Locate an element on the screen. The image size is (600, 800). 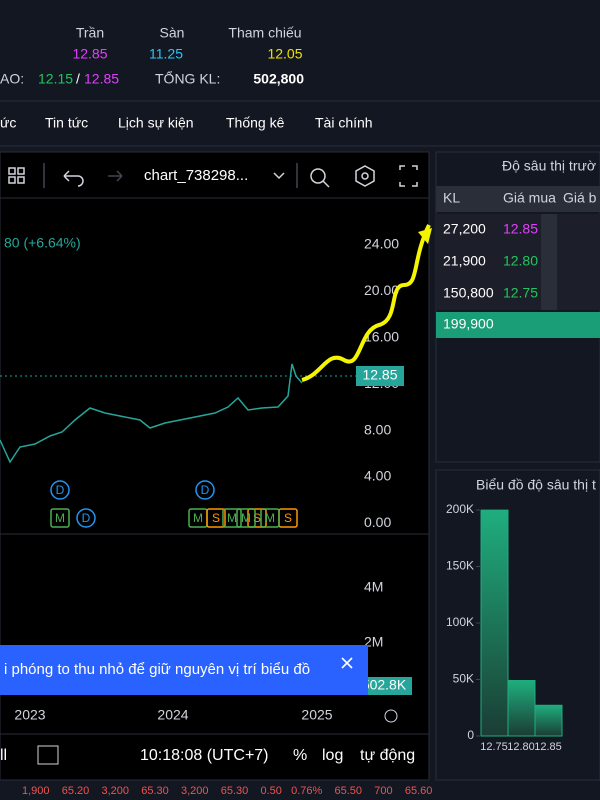
column-header: KL is located at coordinates (451, 198).